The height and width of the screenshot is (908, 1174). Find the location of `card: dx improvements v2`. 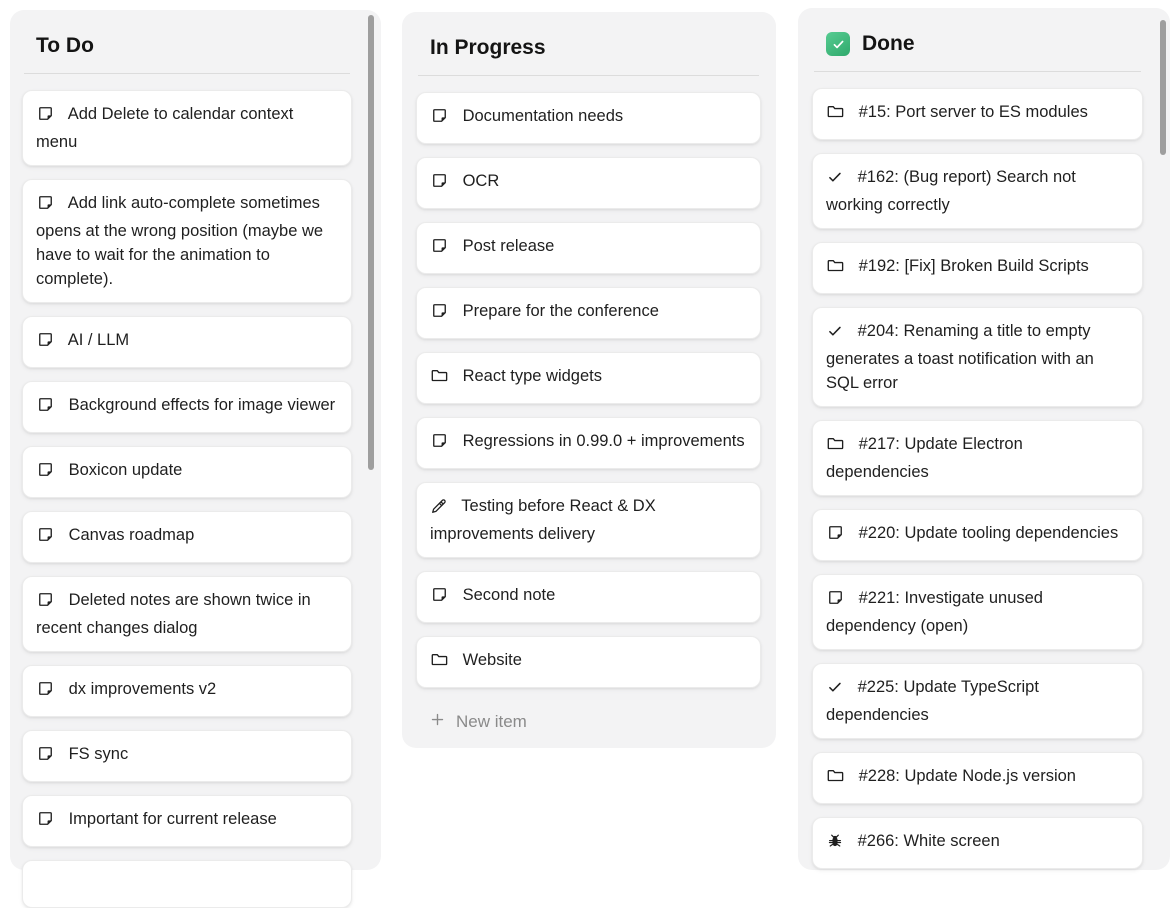

card: dx improvements v2 is located at coordinates (187, 691).